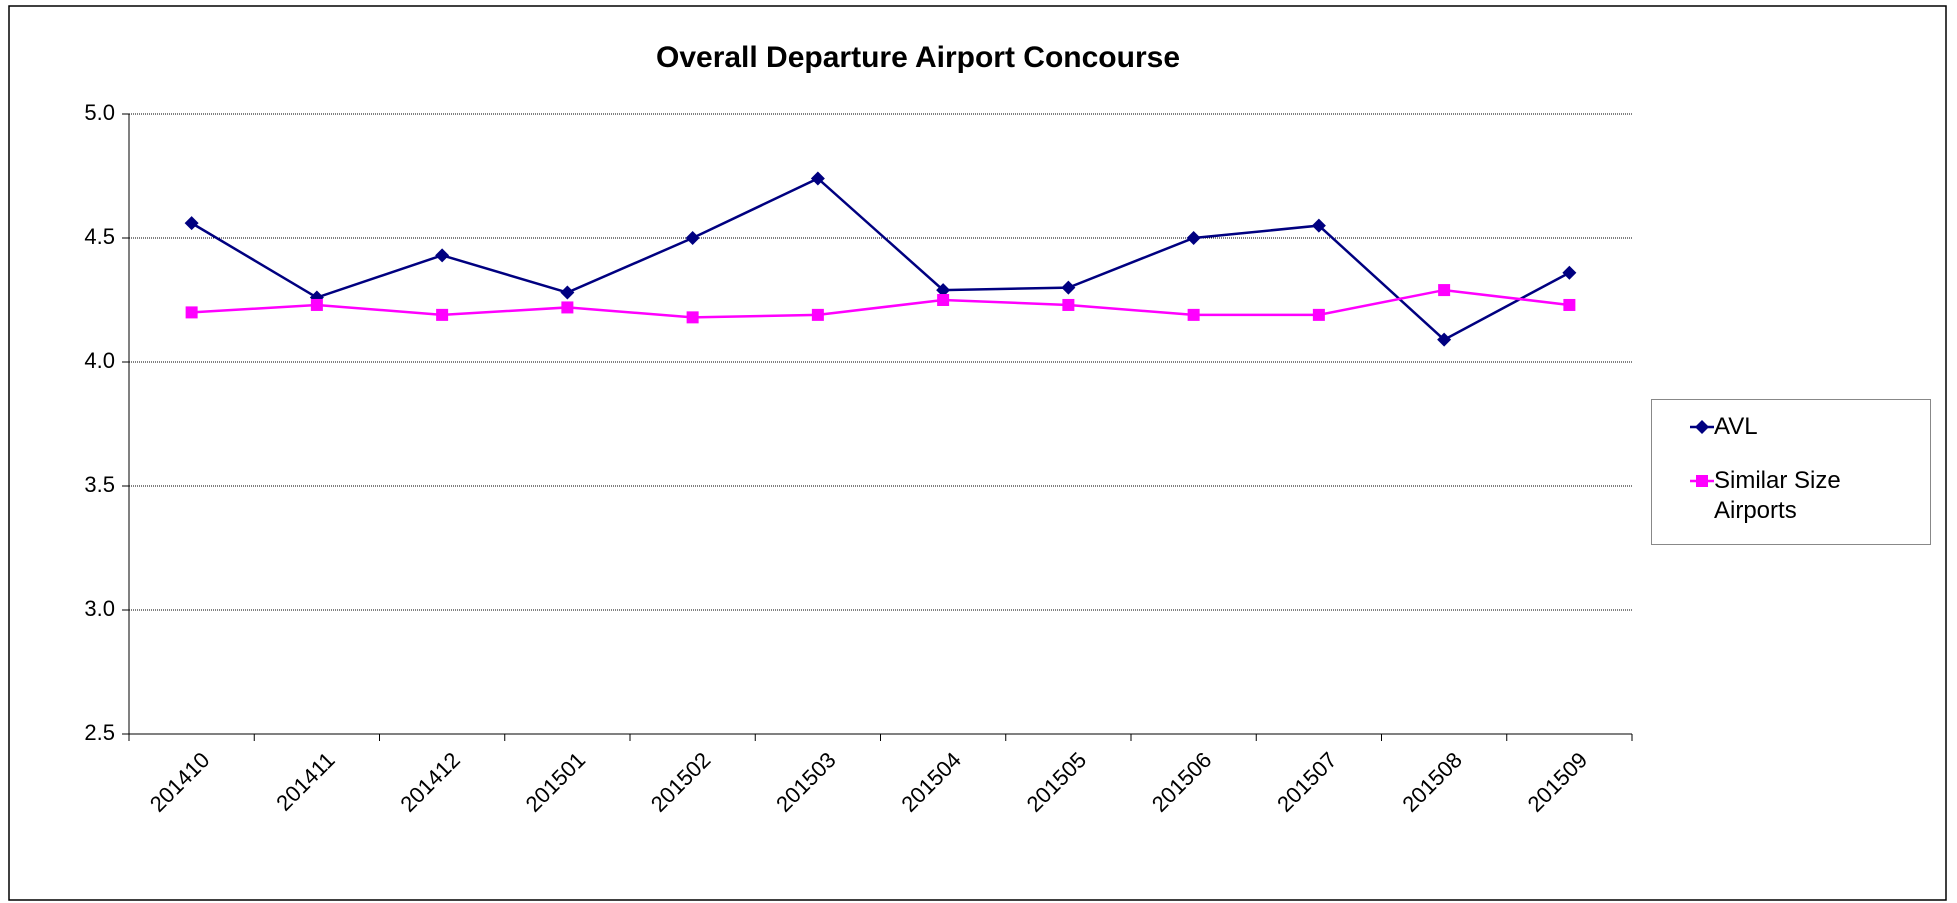  What do you see at coordinates (99, 732) in the screenshot?
I see `y-tick-label: 2.5` at bounding box center [99, 732].